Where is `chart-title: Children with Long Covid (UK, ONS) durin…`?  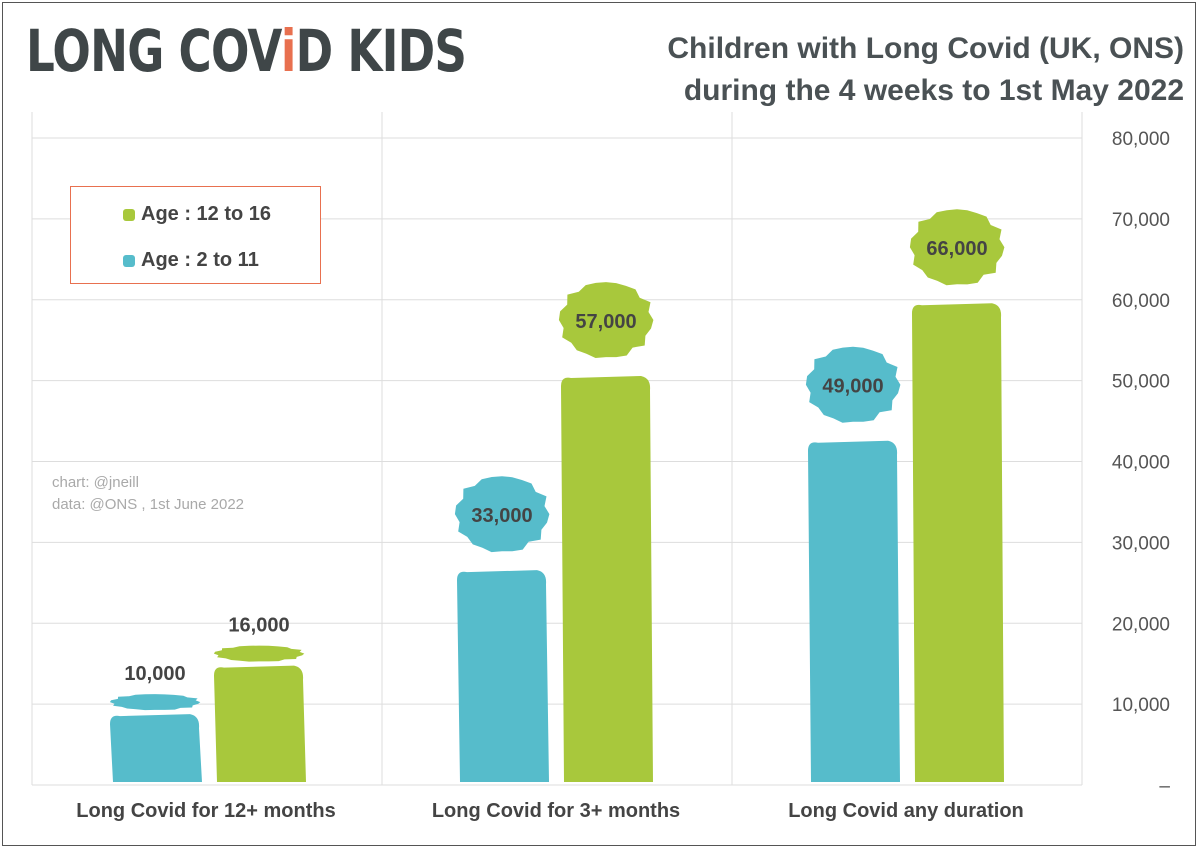
chart-title: Children with Long Covid (UK, ONS) durin… is located at coordinates (864, 70).